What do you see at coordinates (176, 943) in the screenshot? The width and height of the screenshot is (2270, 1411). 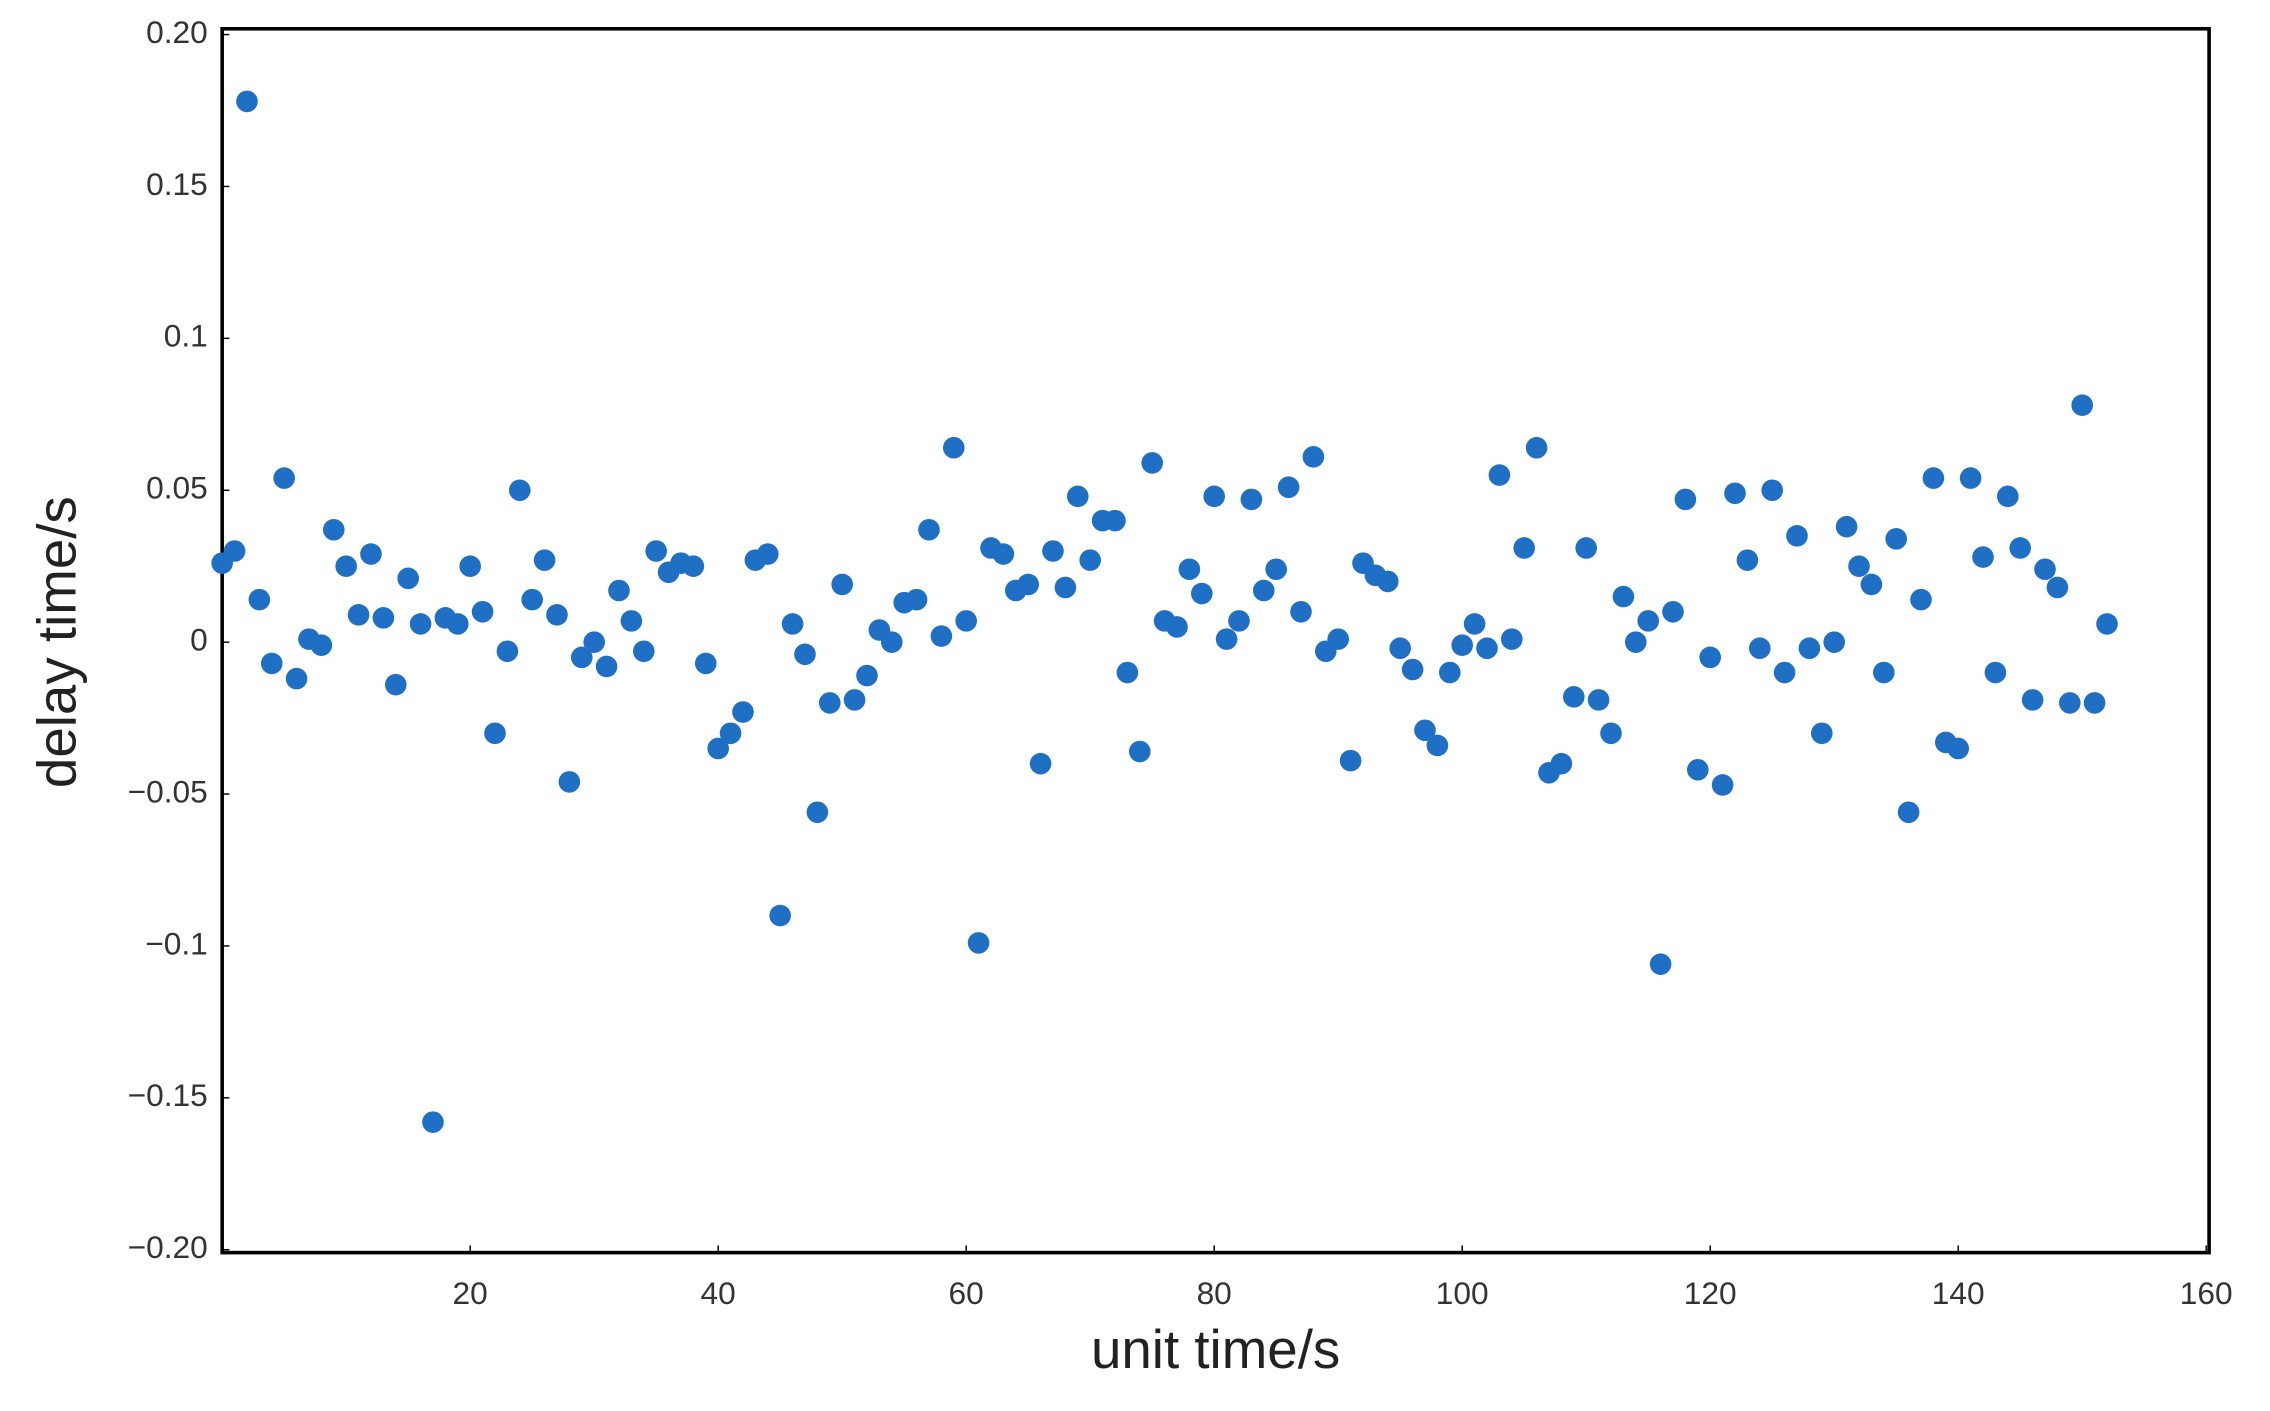 I see `y-tick-label: −0.1` at bounding box center [176, 943].